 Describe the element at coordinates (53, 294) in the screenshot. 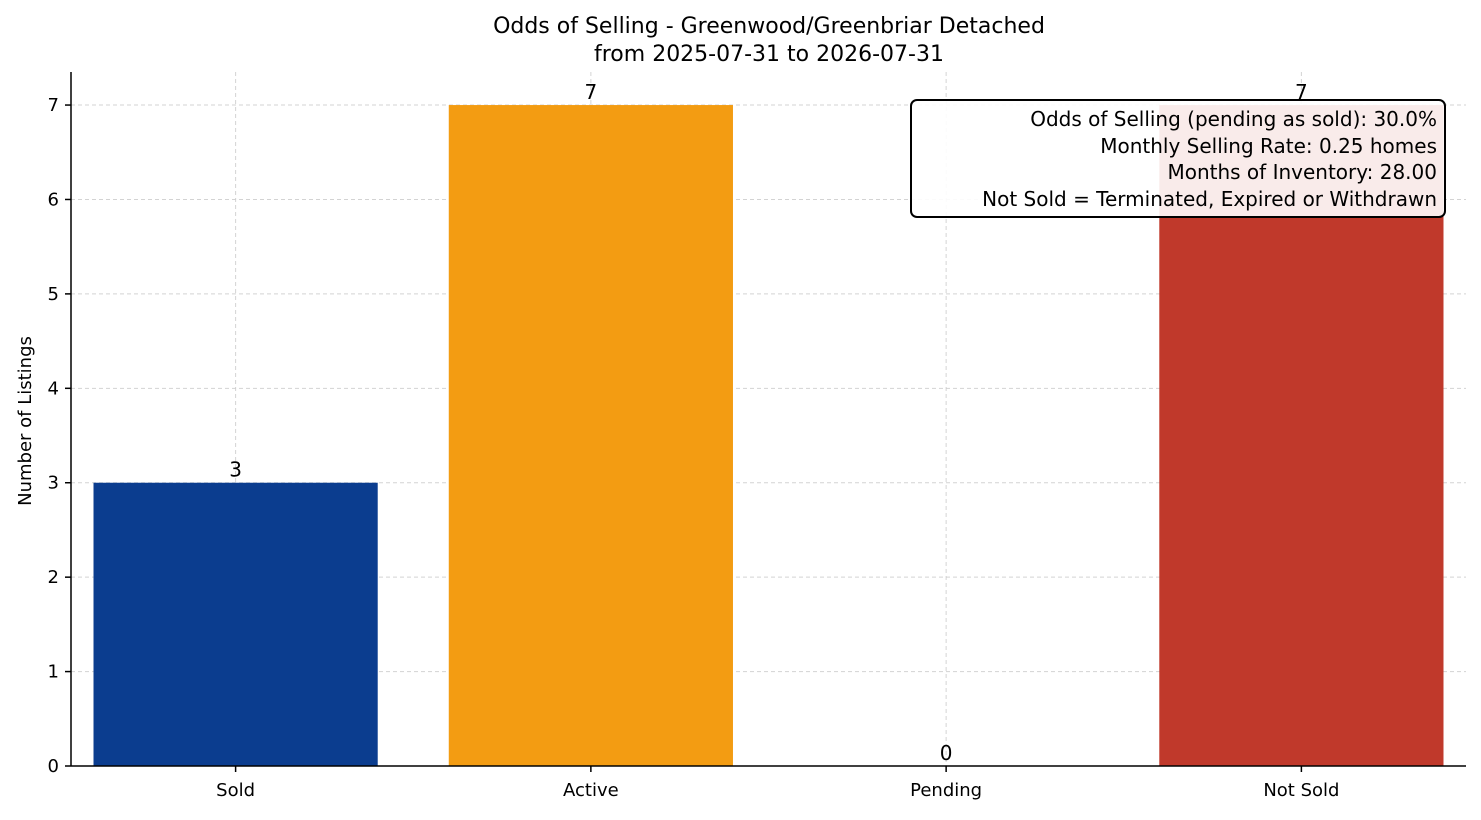

I see `y-tick-label: 5` at that location.